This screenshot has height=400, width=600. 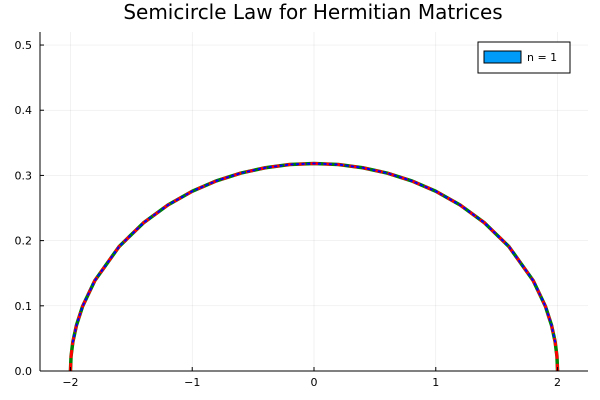 What do you see at coordinates (502, 57) in the screenshot?
I see `legend-swatch` at bounding box center [502, 57].